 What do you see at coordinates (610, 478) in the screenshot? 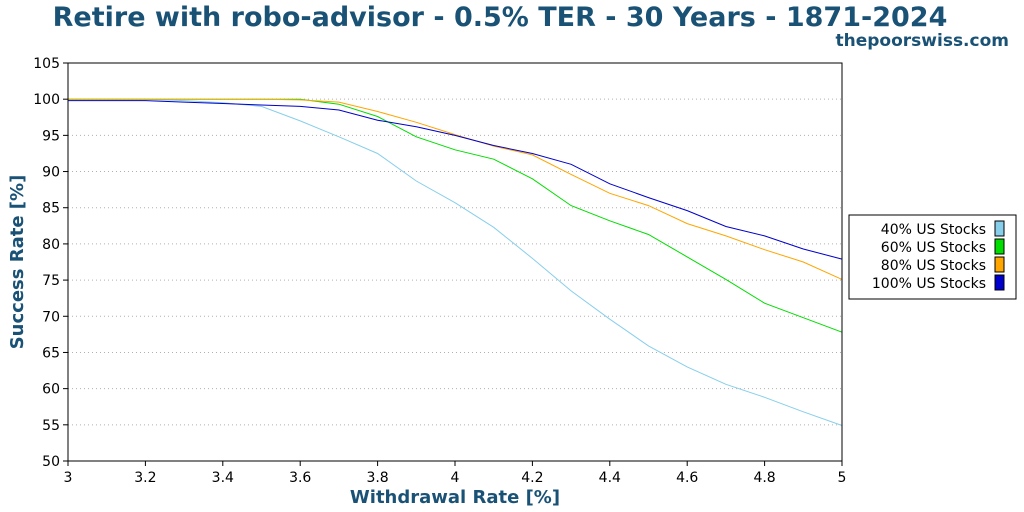
I see `x-tick-label: 4.4` at bounding box center [610, 478].